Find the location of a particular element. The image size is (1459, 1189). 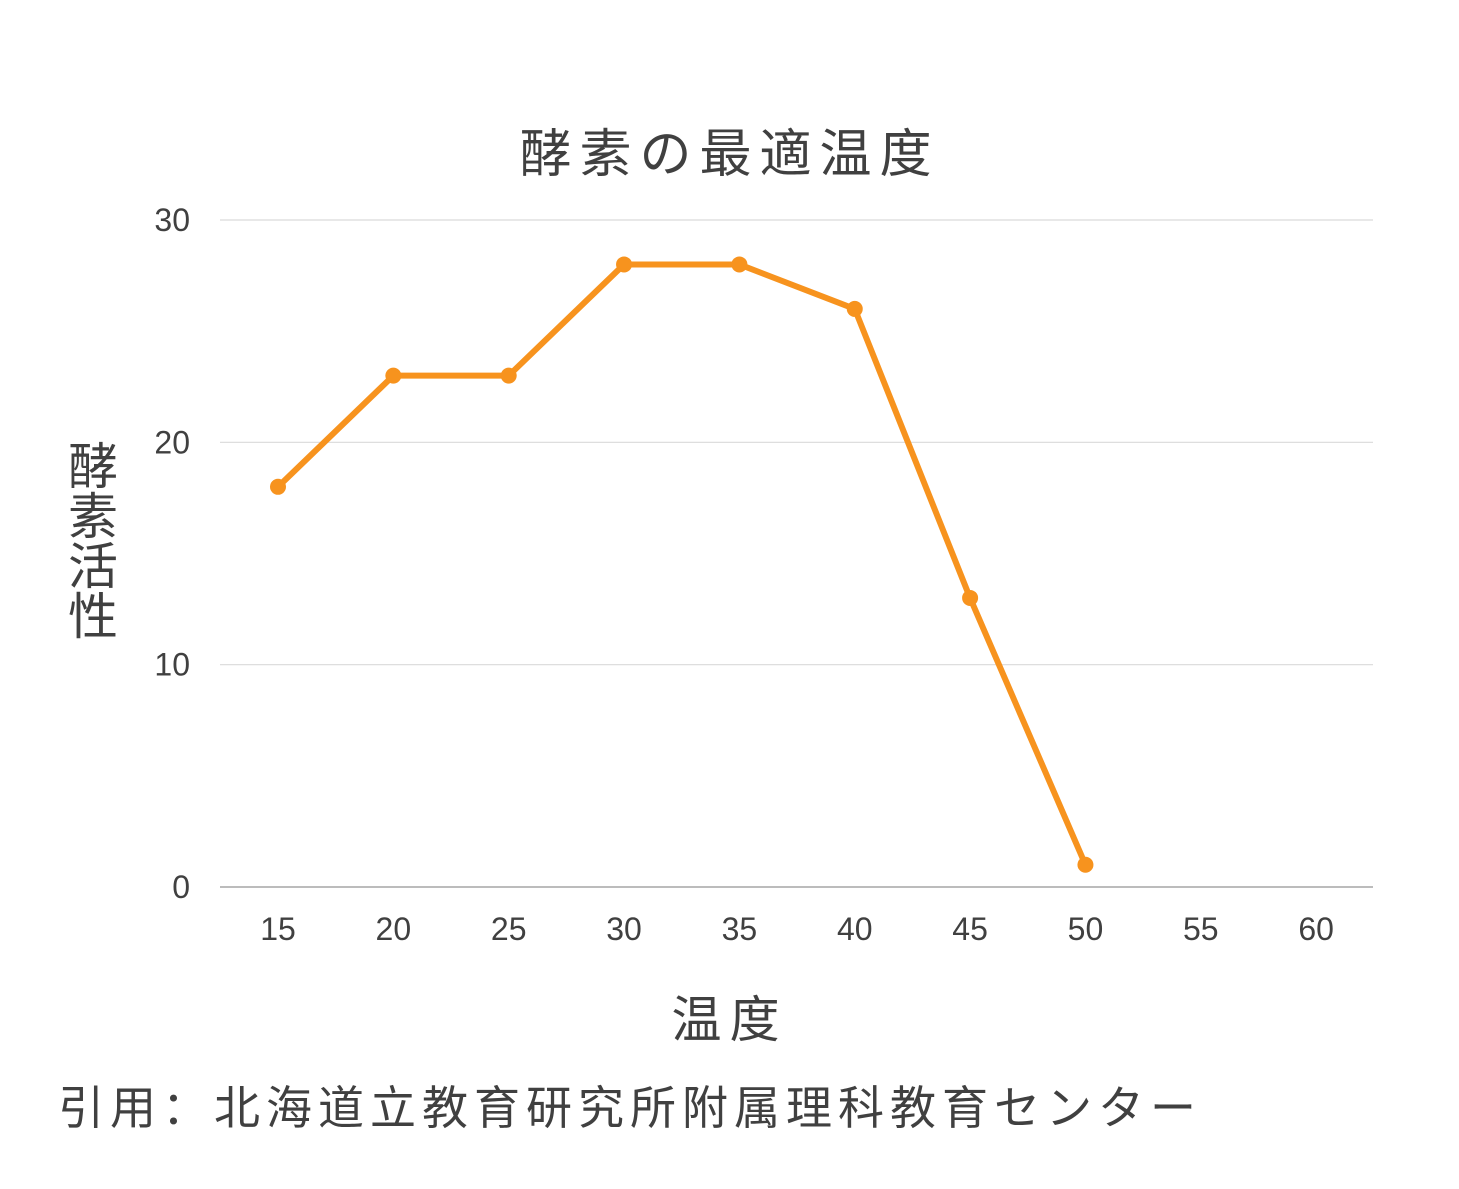

x-tick-label: 20 is located at coordinates (394, 929).